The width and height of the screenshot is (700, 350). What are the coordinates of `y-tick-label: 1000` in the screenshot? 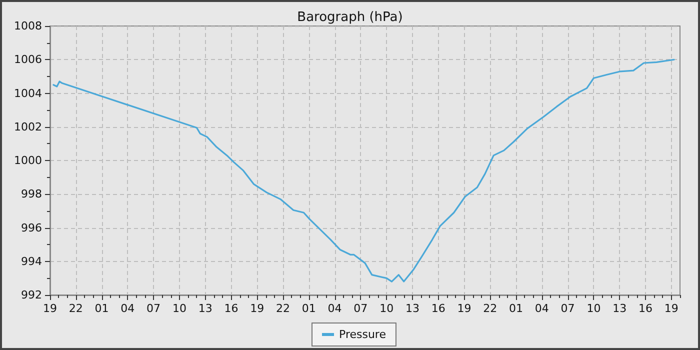 It's located at (28, 160).